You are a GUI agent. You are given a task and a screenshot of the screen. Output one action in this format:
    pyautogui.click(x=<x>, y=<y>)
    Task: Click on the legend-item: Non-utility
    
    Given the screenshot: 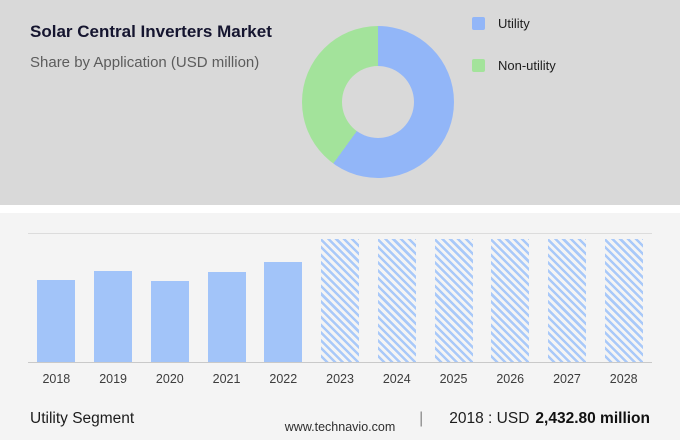 What is the action you would take?
    pyautogui.click(x=514, y=65)
    